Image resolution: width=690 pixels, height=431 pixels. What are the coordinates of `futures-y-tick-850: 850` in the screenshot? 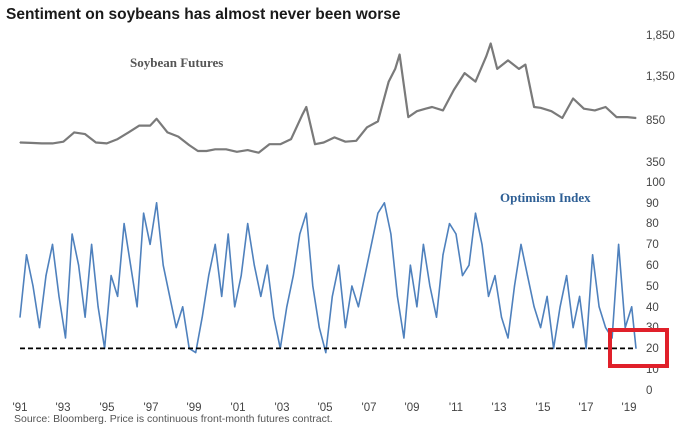 It's located at (655, 121).